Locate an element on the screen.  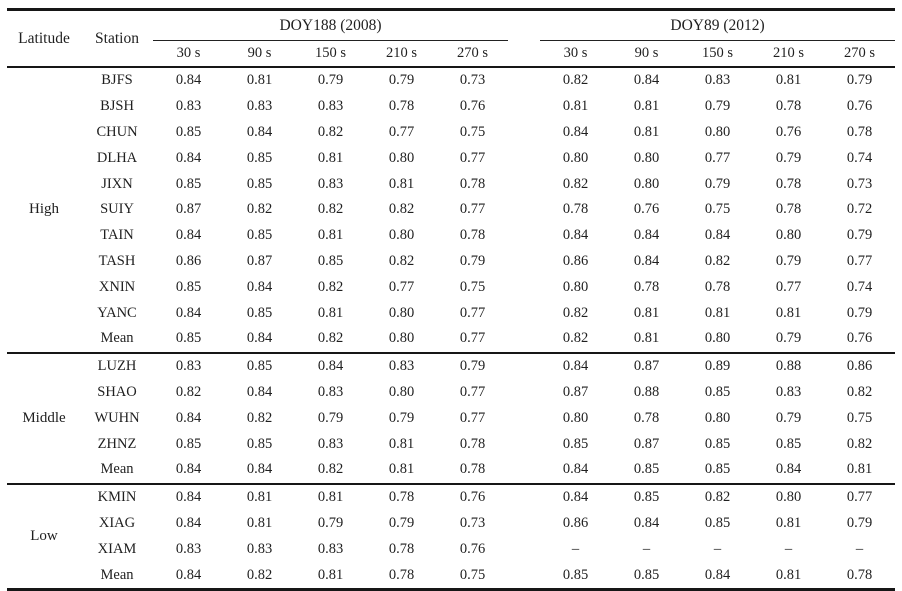
station-cell: XIAM is located at coordinates (117, 548).